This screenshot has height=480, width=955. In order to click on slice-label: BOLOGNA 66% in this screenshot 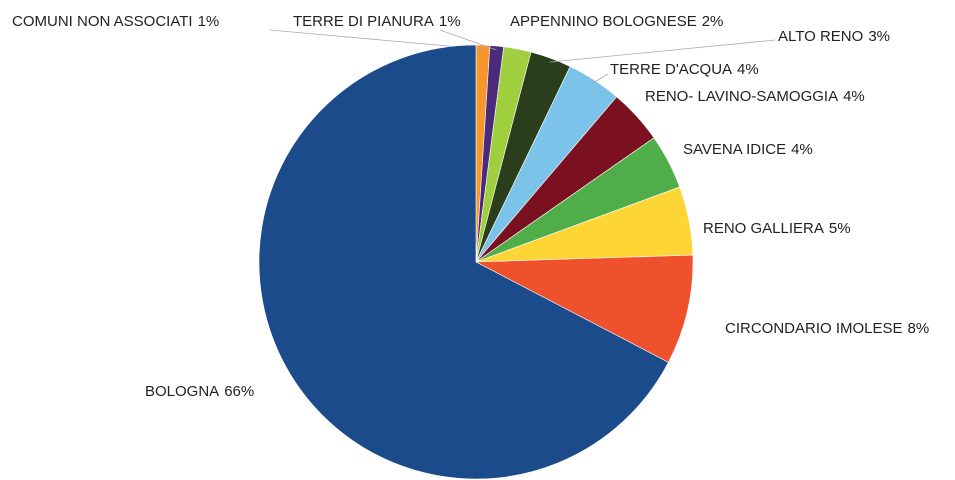, I will do `click(199, 391)`.